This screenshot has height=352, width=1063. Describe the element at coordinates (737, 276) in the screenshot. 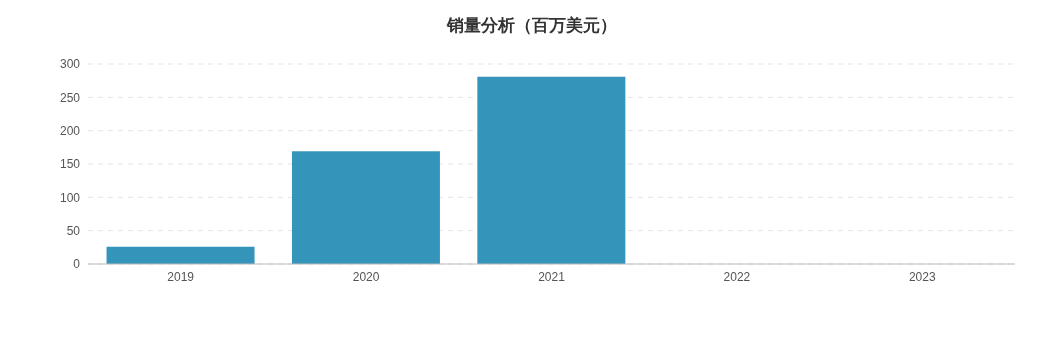

I see `x-tick-label: 2022` at that location.